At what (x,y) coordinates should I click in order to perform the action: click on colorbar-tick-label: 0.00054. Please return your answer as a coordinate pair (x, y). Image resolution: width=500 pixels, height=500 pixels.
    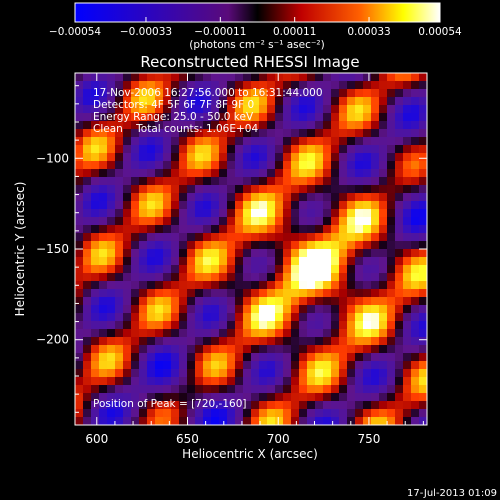
    Looking at the image, I should click on (440, 32).